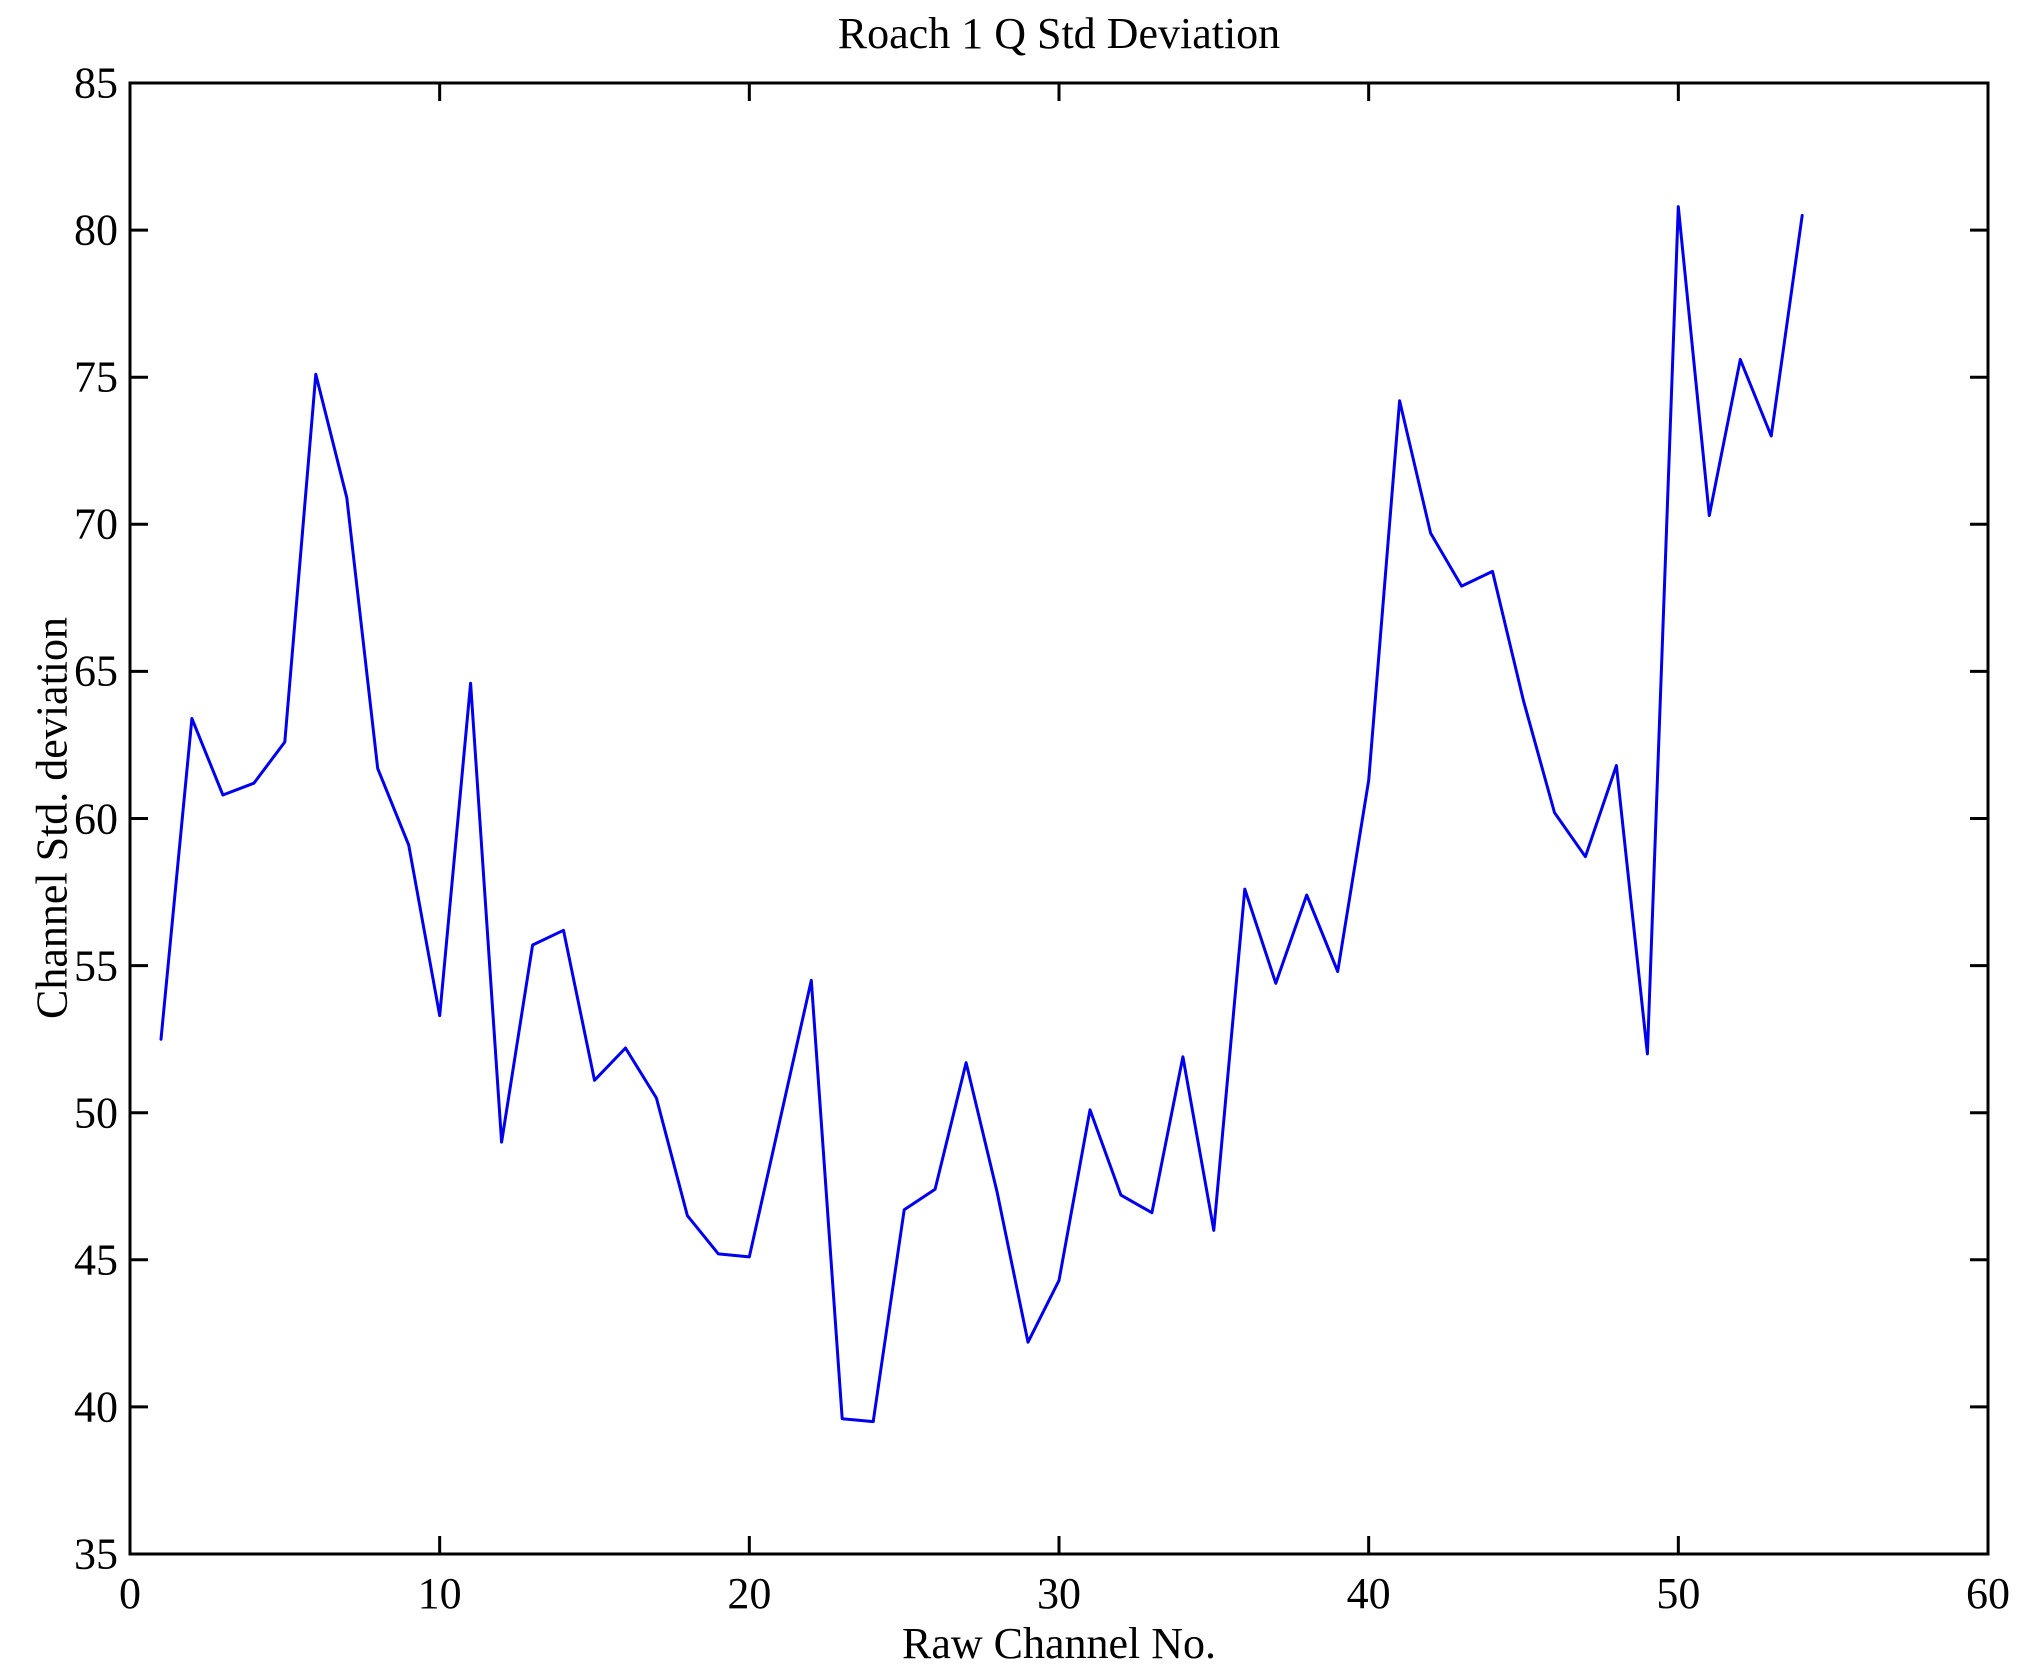  I want to click on y-tick-label: 50, so click(96, 1113).